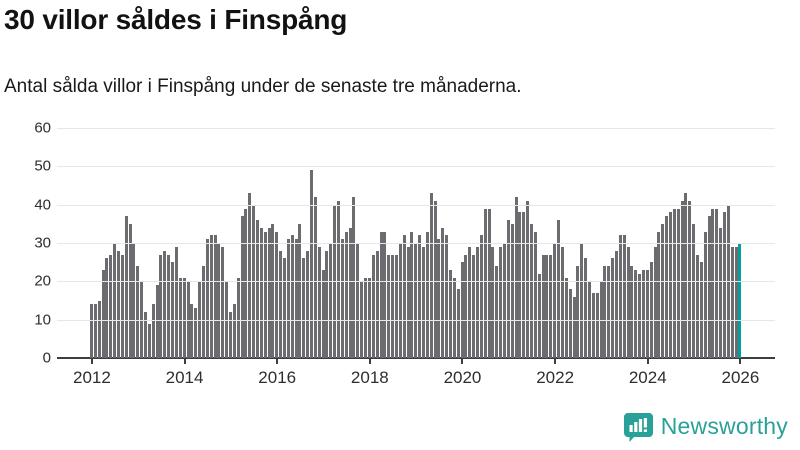 Image resolution: width=800 pixels, height=450 pixels. I want to click on page-title: 30 villor såldes i Finspång, so click(176, 19).